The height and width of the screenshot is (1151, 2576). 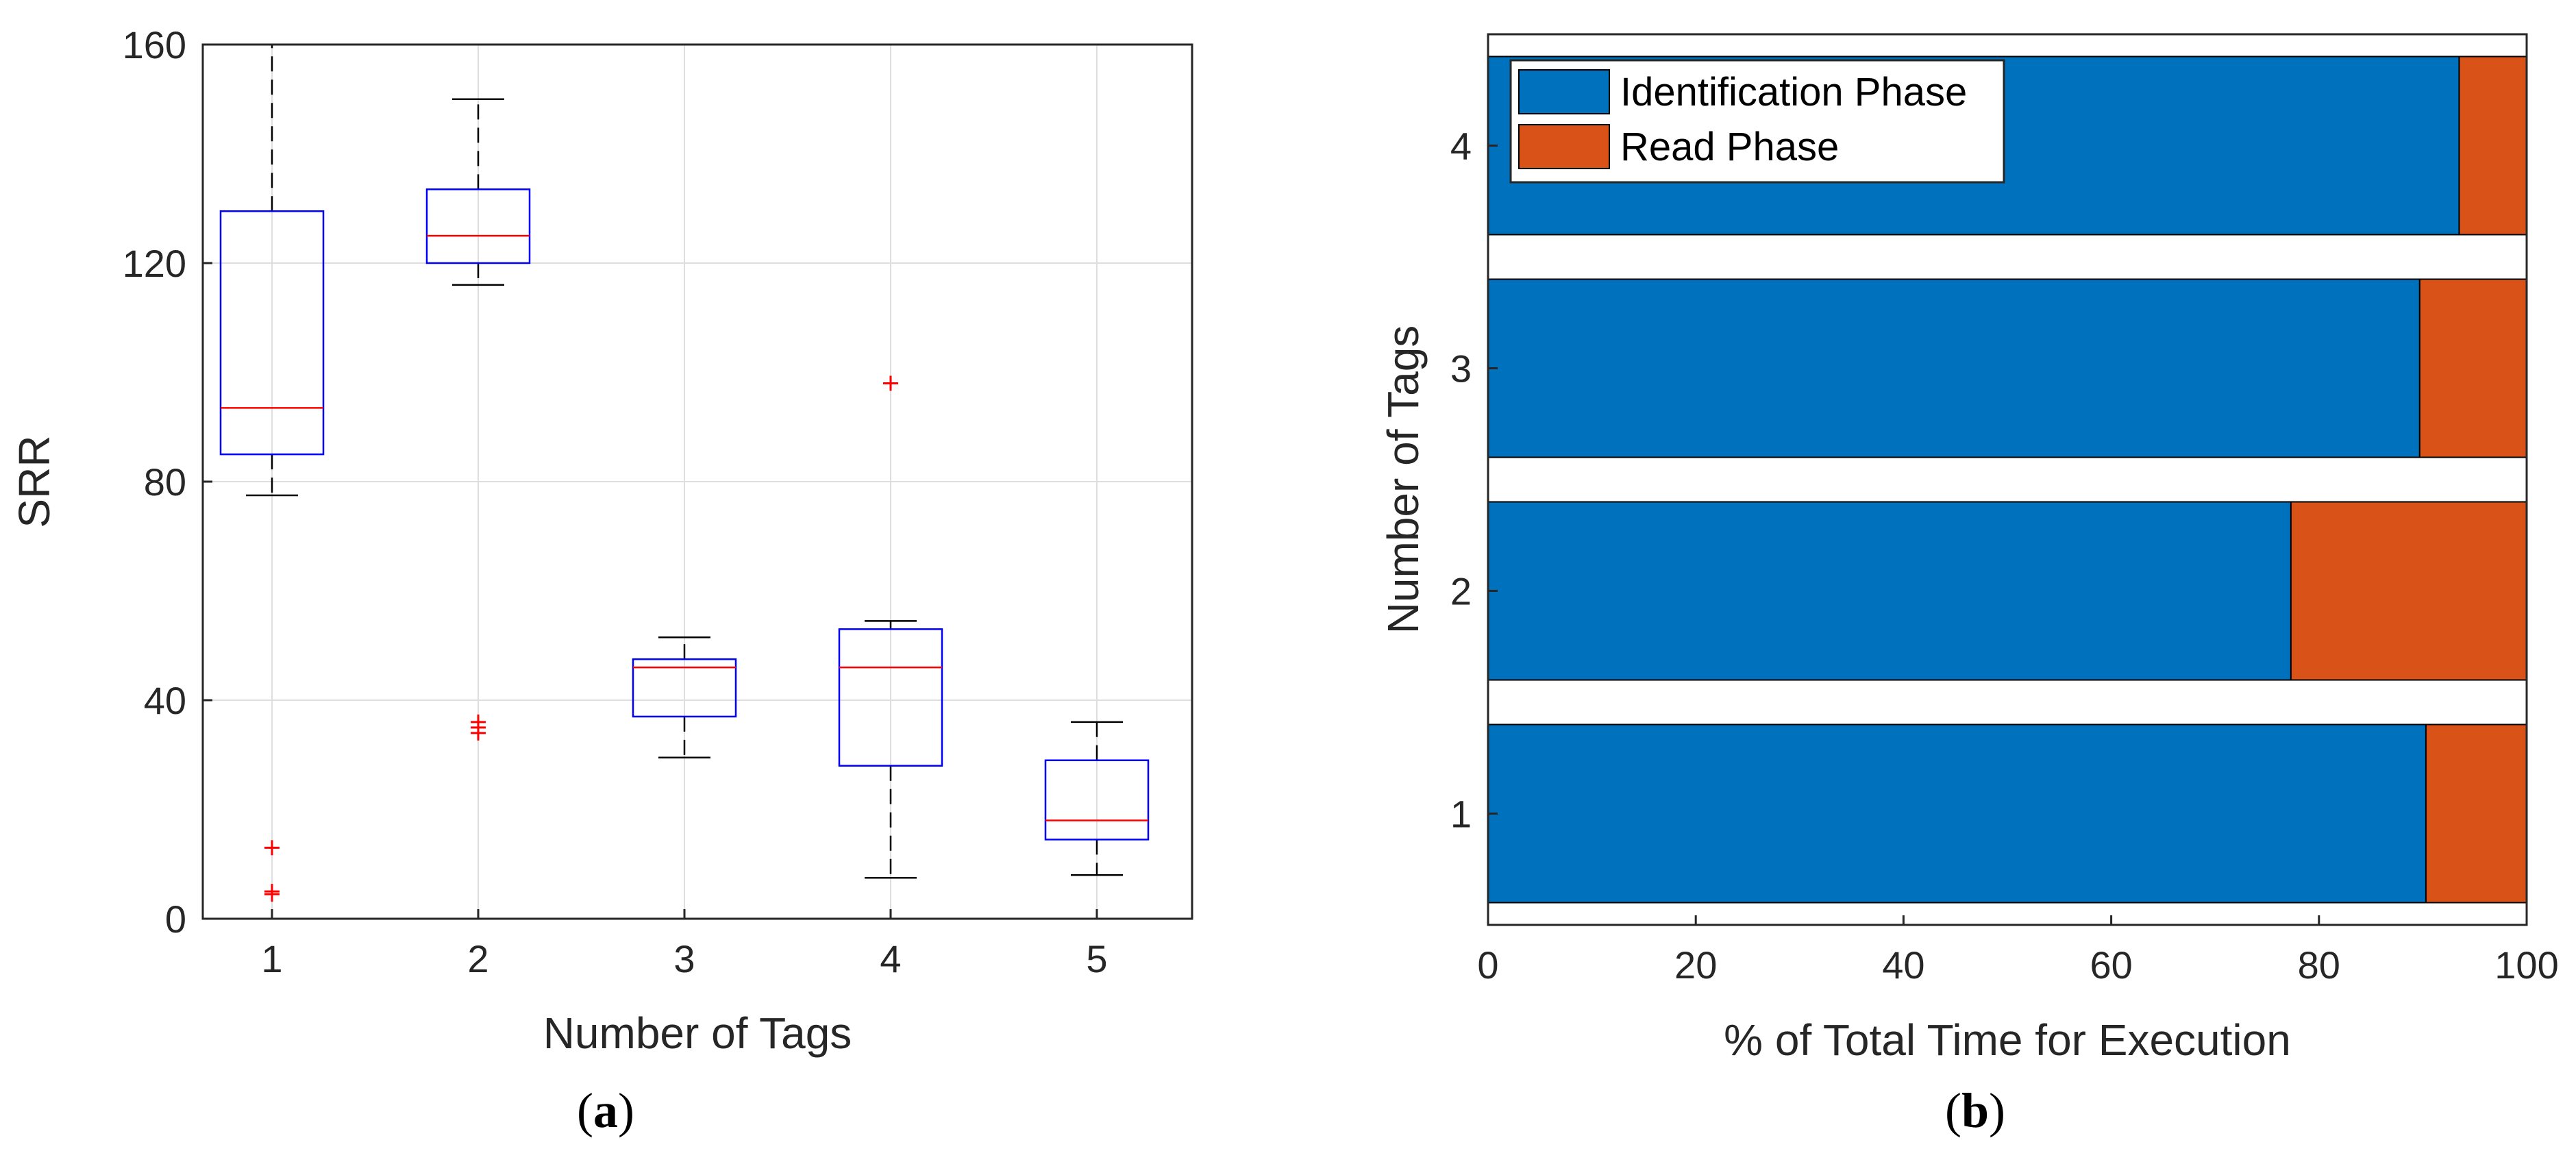 What do you see at coordinates (175, 920) in the screenshot?
I see `y-tick-label: 0` at bounding box center [175, 920].